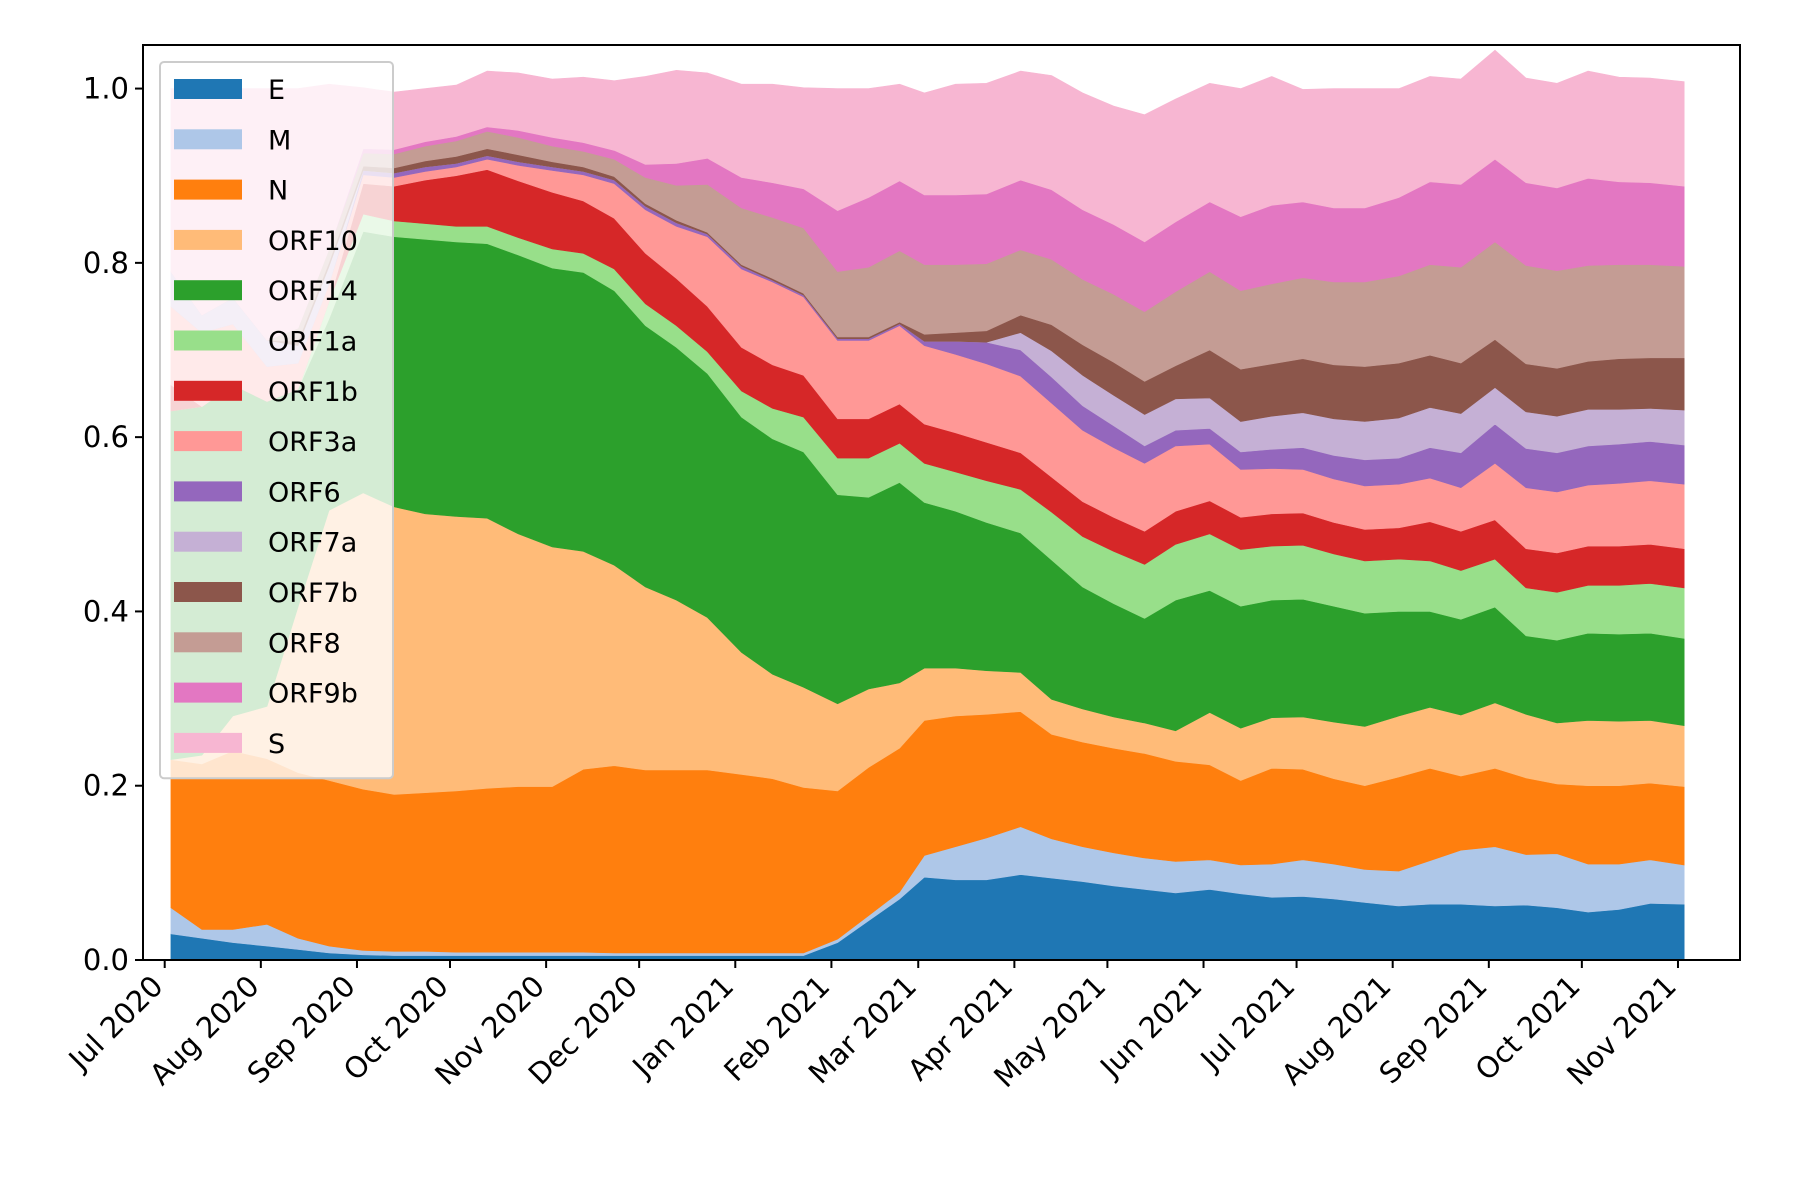 The width and height of the screenshot is (1800, 1204). Describe the element at coordinates (208, 441) in the screenshot. I see `legend-swatch-orf3a` at that location.